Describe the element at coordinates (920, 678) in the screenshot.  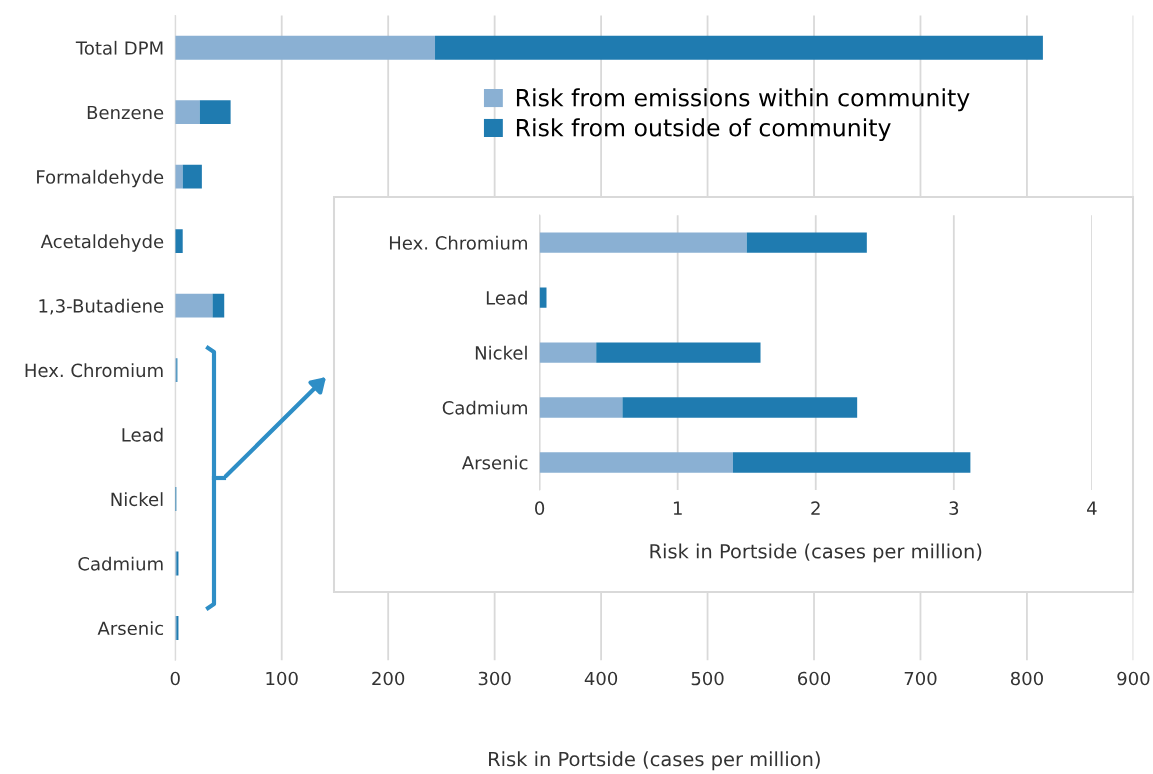
I see `x-tick-label: 700` at that location.